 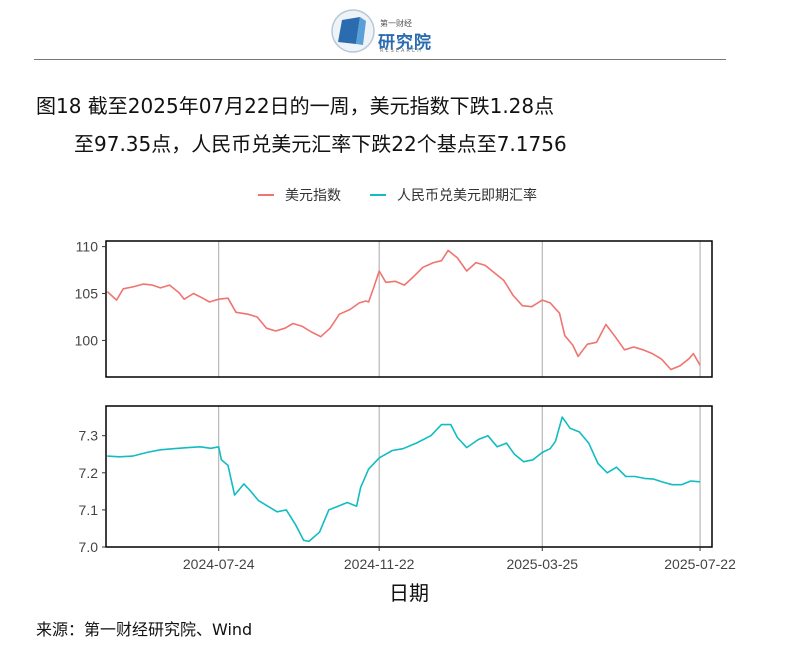 What do you see at coordinates (353, 31) in the screenshot?
I see `logo-emblem-icon` at bounding box center [353, 31].